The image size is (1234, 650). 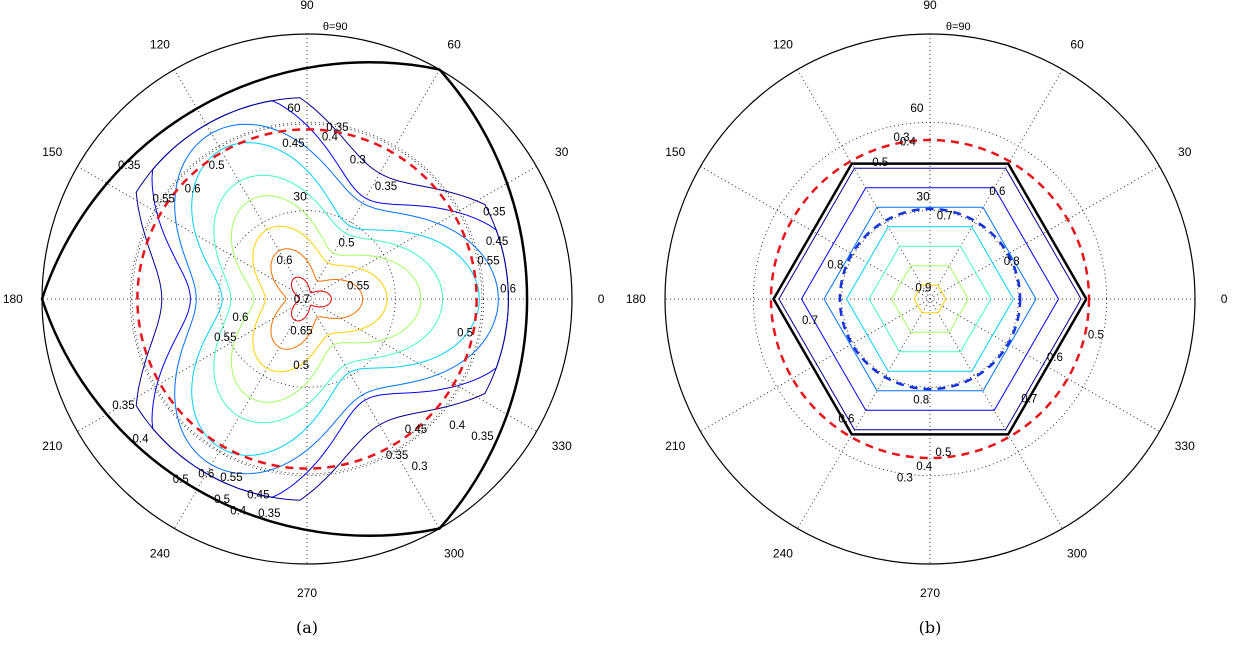 I want to click on dashed-blue-boundary, so click(x=930, y=299).